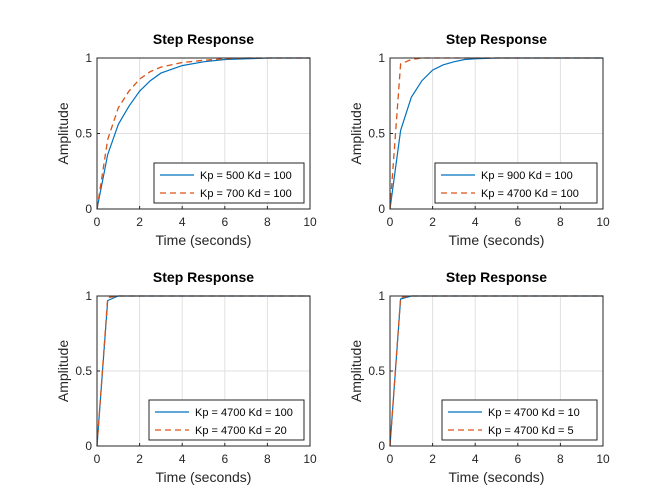 The height and width of the screenshot is (502, 664). What do you see at coordinates (246, 194) in the screenshot?
I see `legend-entry-2: Kp = 700 Kd = 100` at bounding box center [246, 194].